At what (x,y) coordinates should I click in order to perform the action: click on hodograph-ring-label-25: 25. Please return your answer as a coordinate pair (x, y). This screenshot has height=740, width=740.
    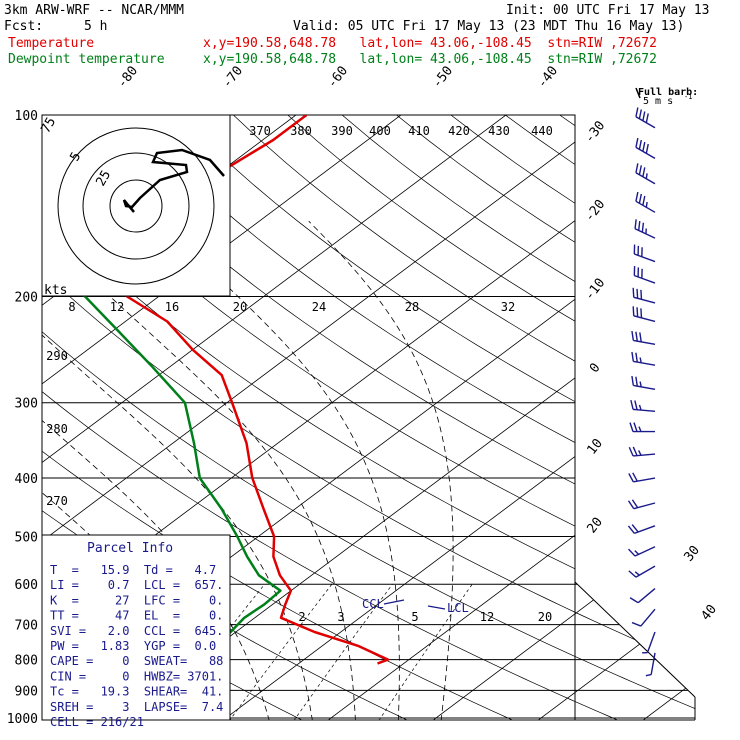
    Looking at the image, I should click on (103, 178).